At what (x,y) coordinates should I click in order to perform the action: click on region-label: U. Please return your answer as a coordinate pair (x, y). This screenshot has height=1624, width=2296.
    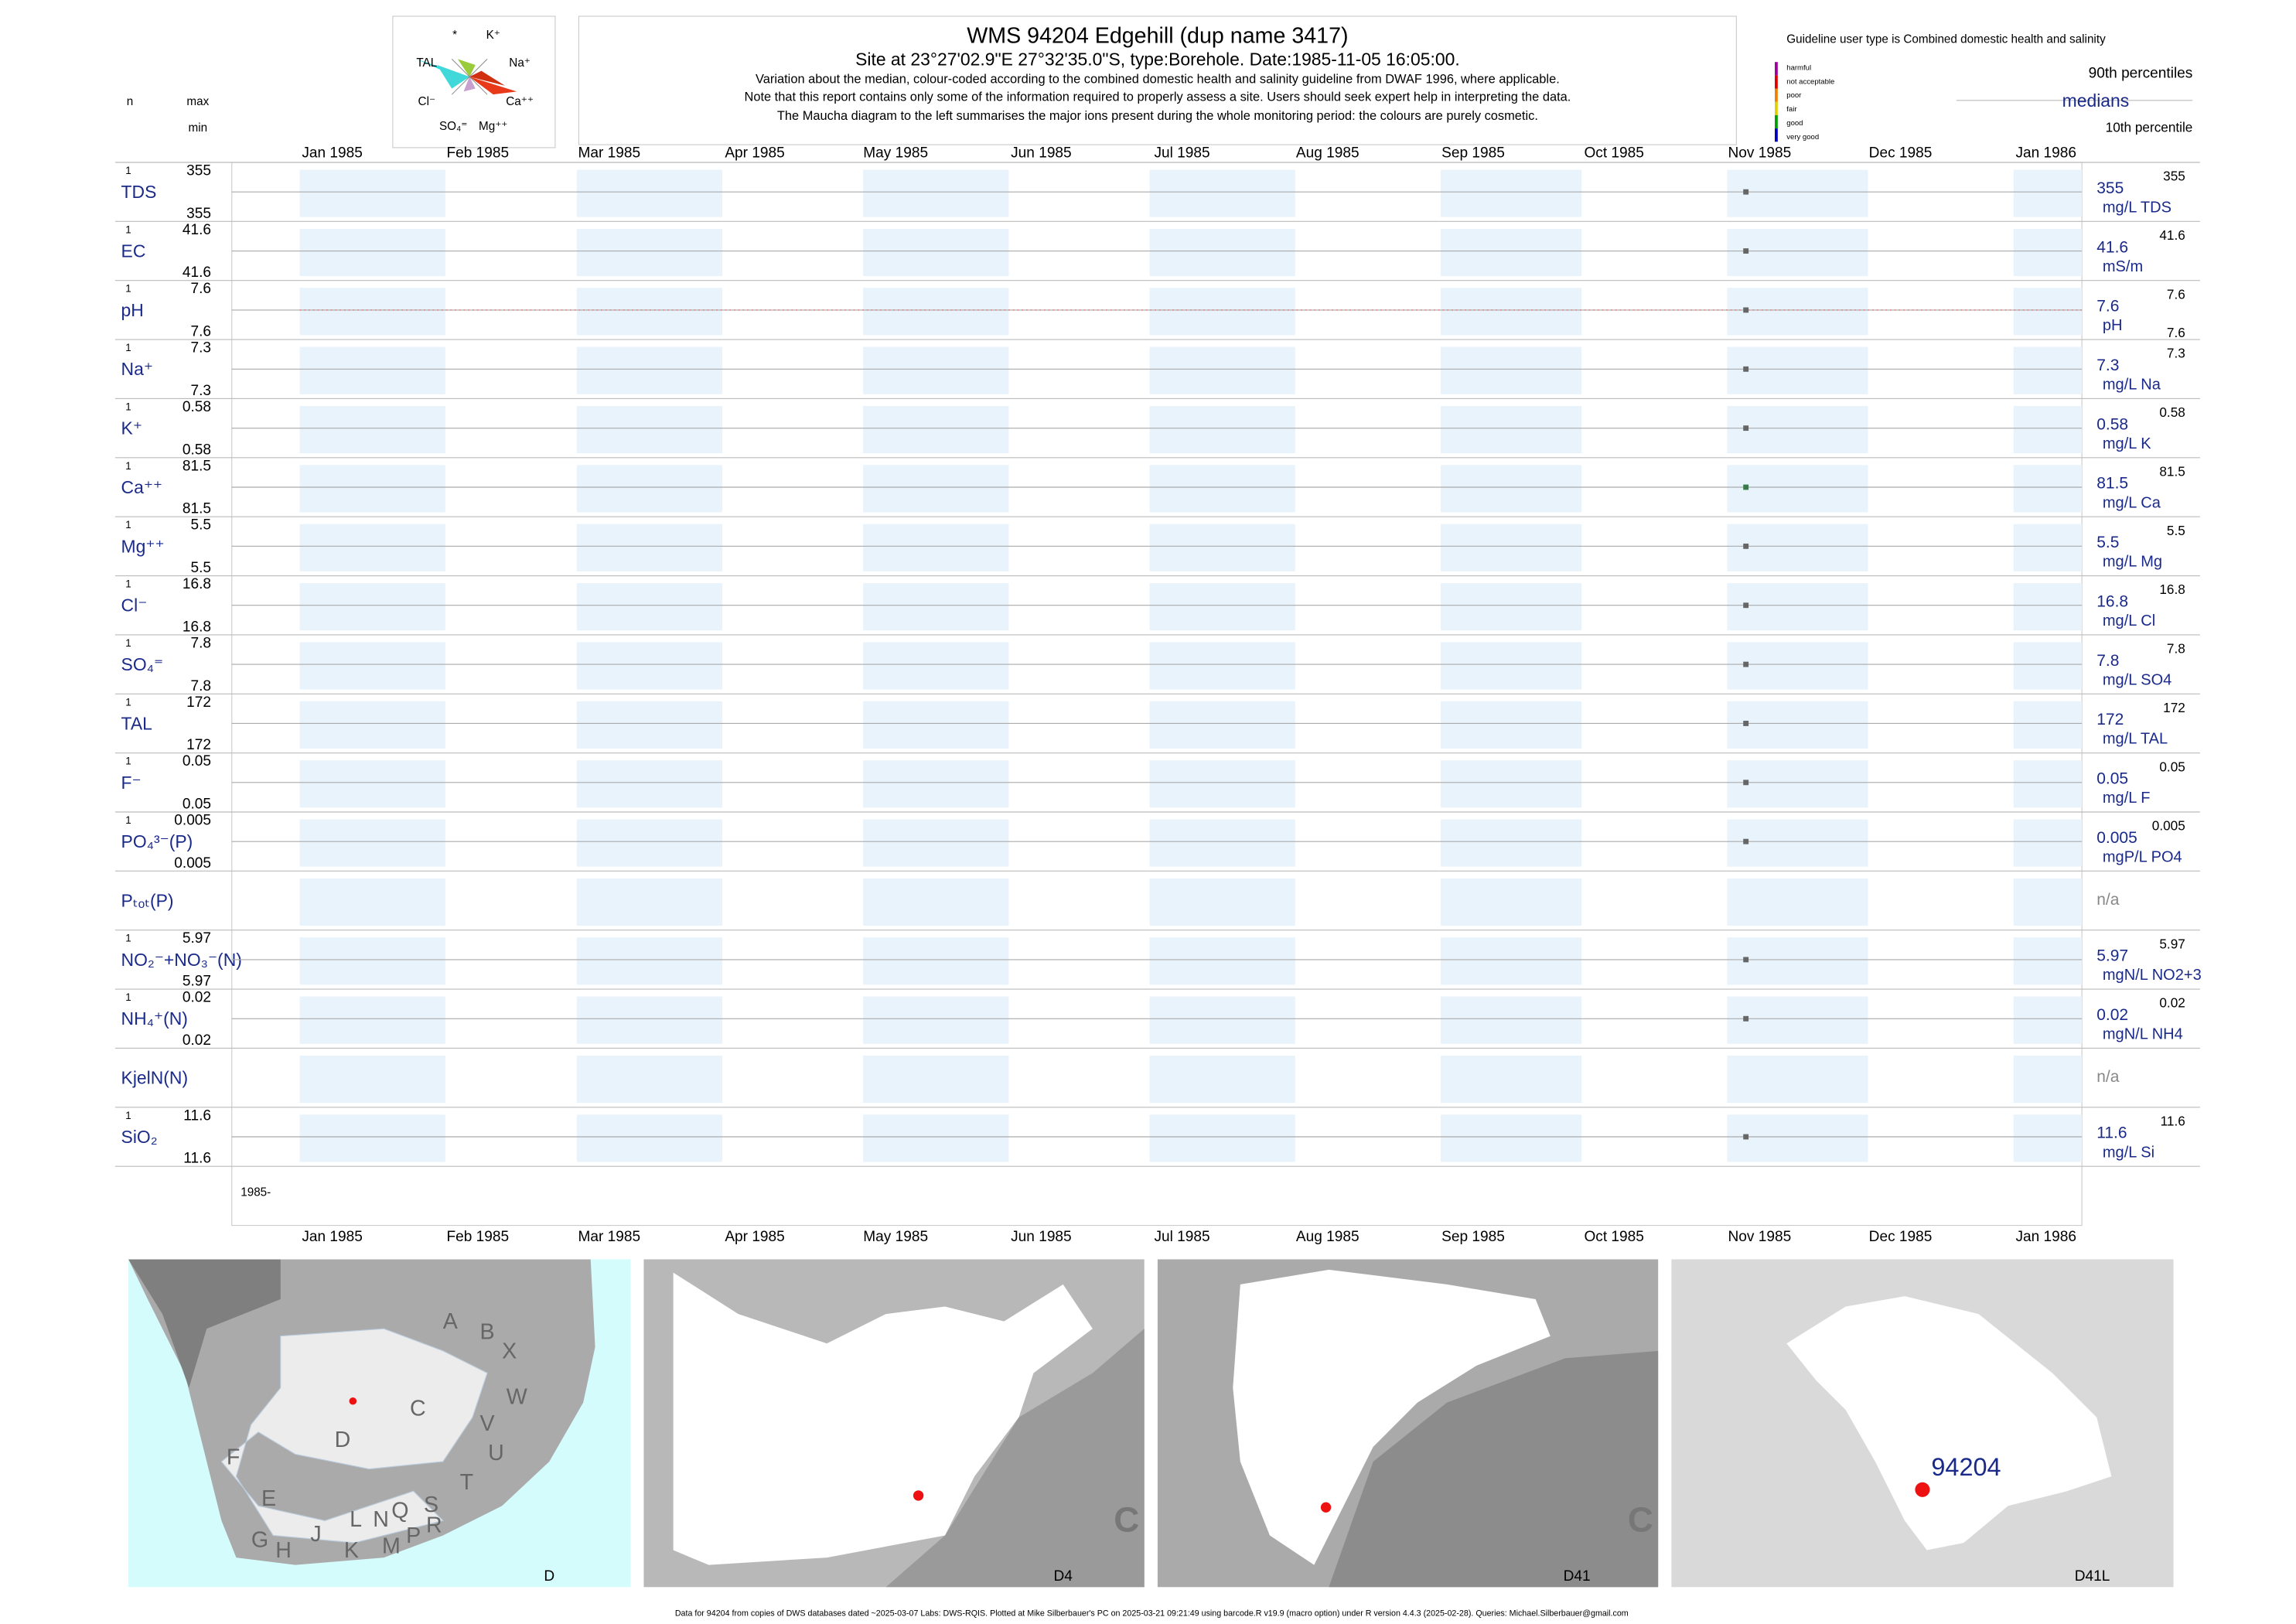
    Looking at the image, I should click on (496, 1453).